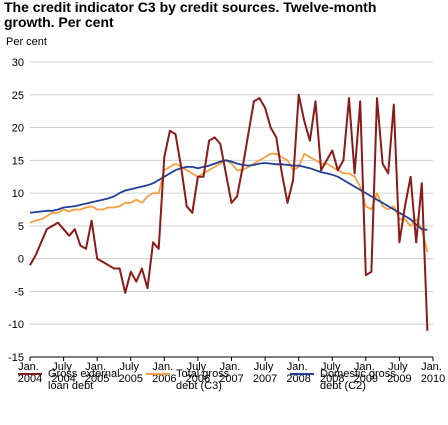 The image size is (448, 425). I want to click on y-tick-label: 10, so click(18, 194).